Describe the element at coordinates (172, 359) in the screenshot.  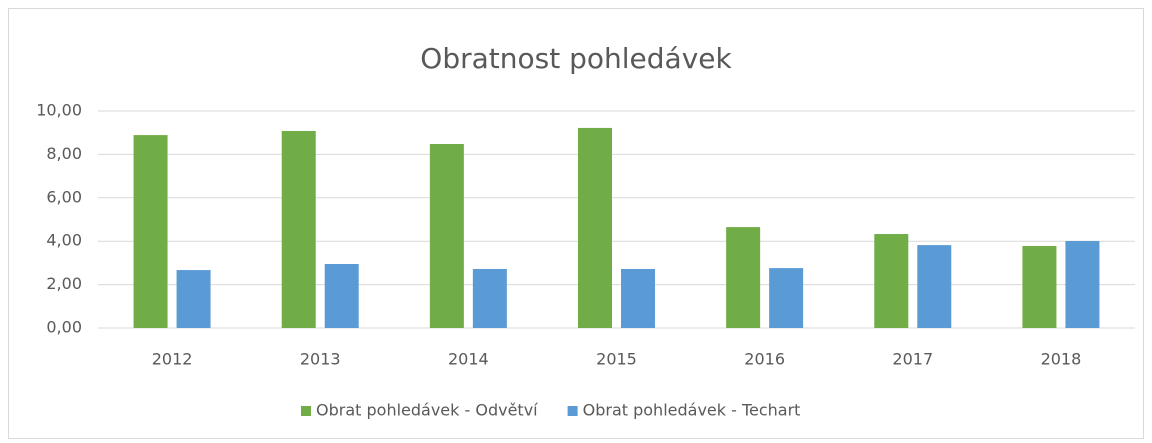
I see `x-tick-label: 2012` at that location.